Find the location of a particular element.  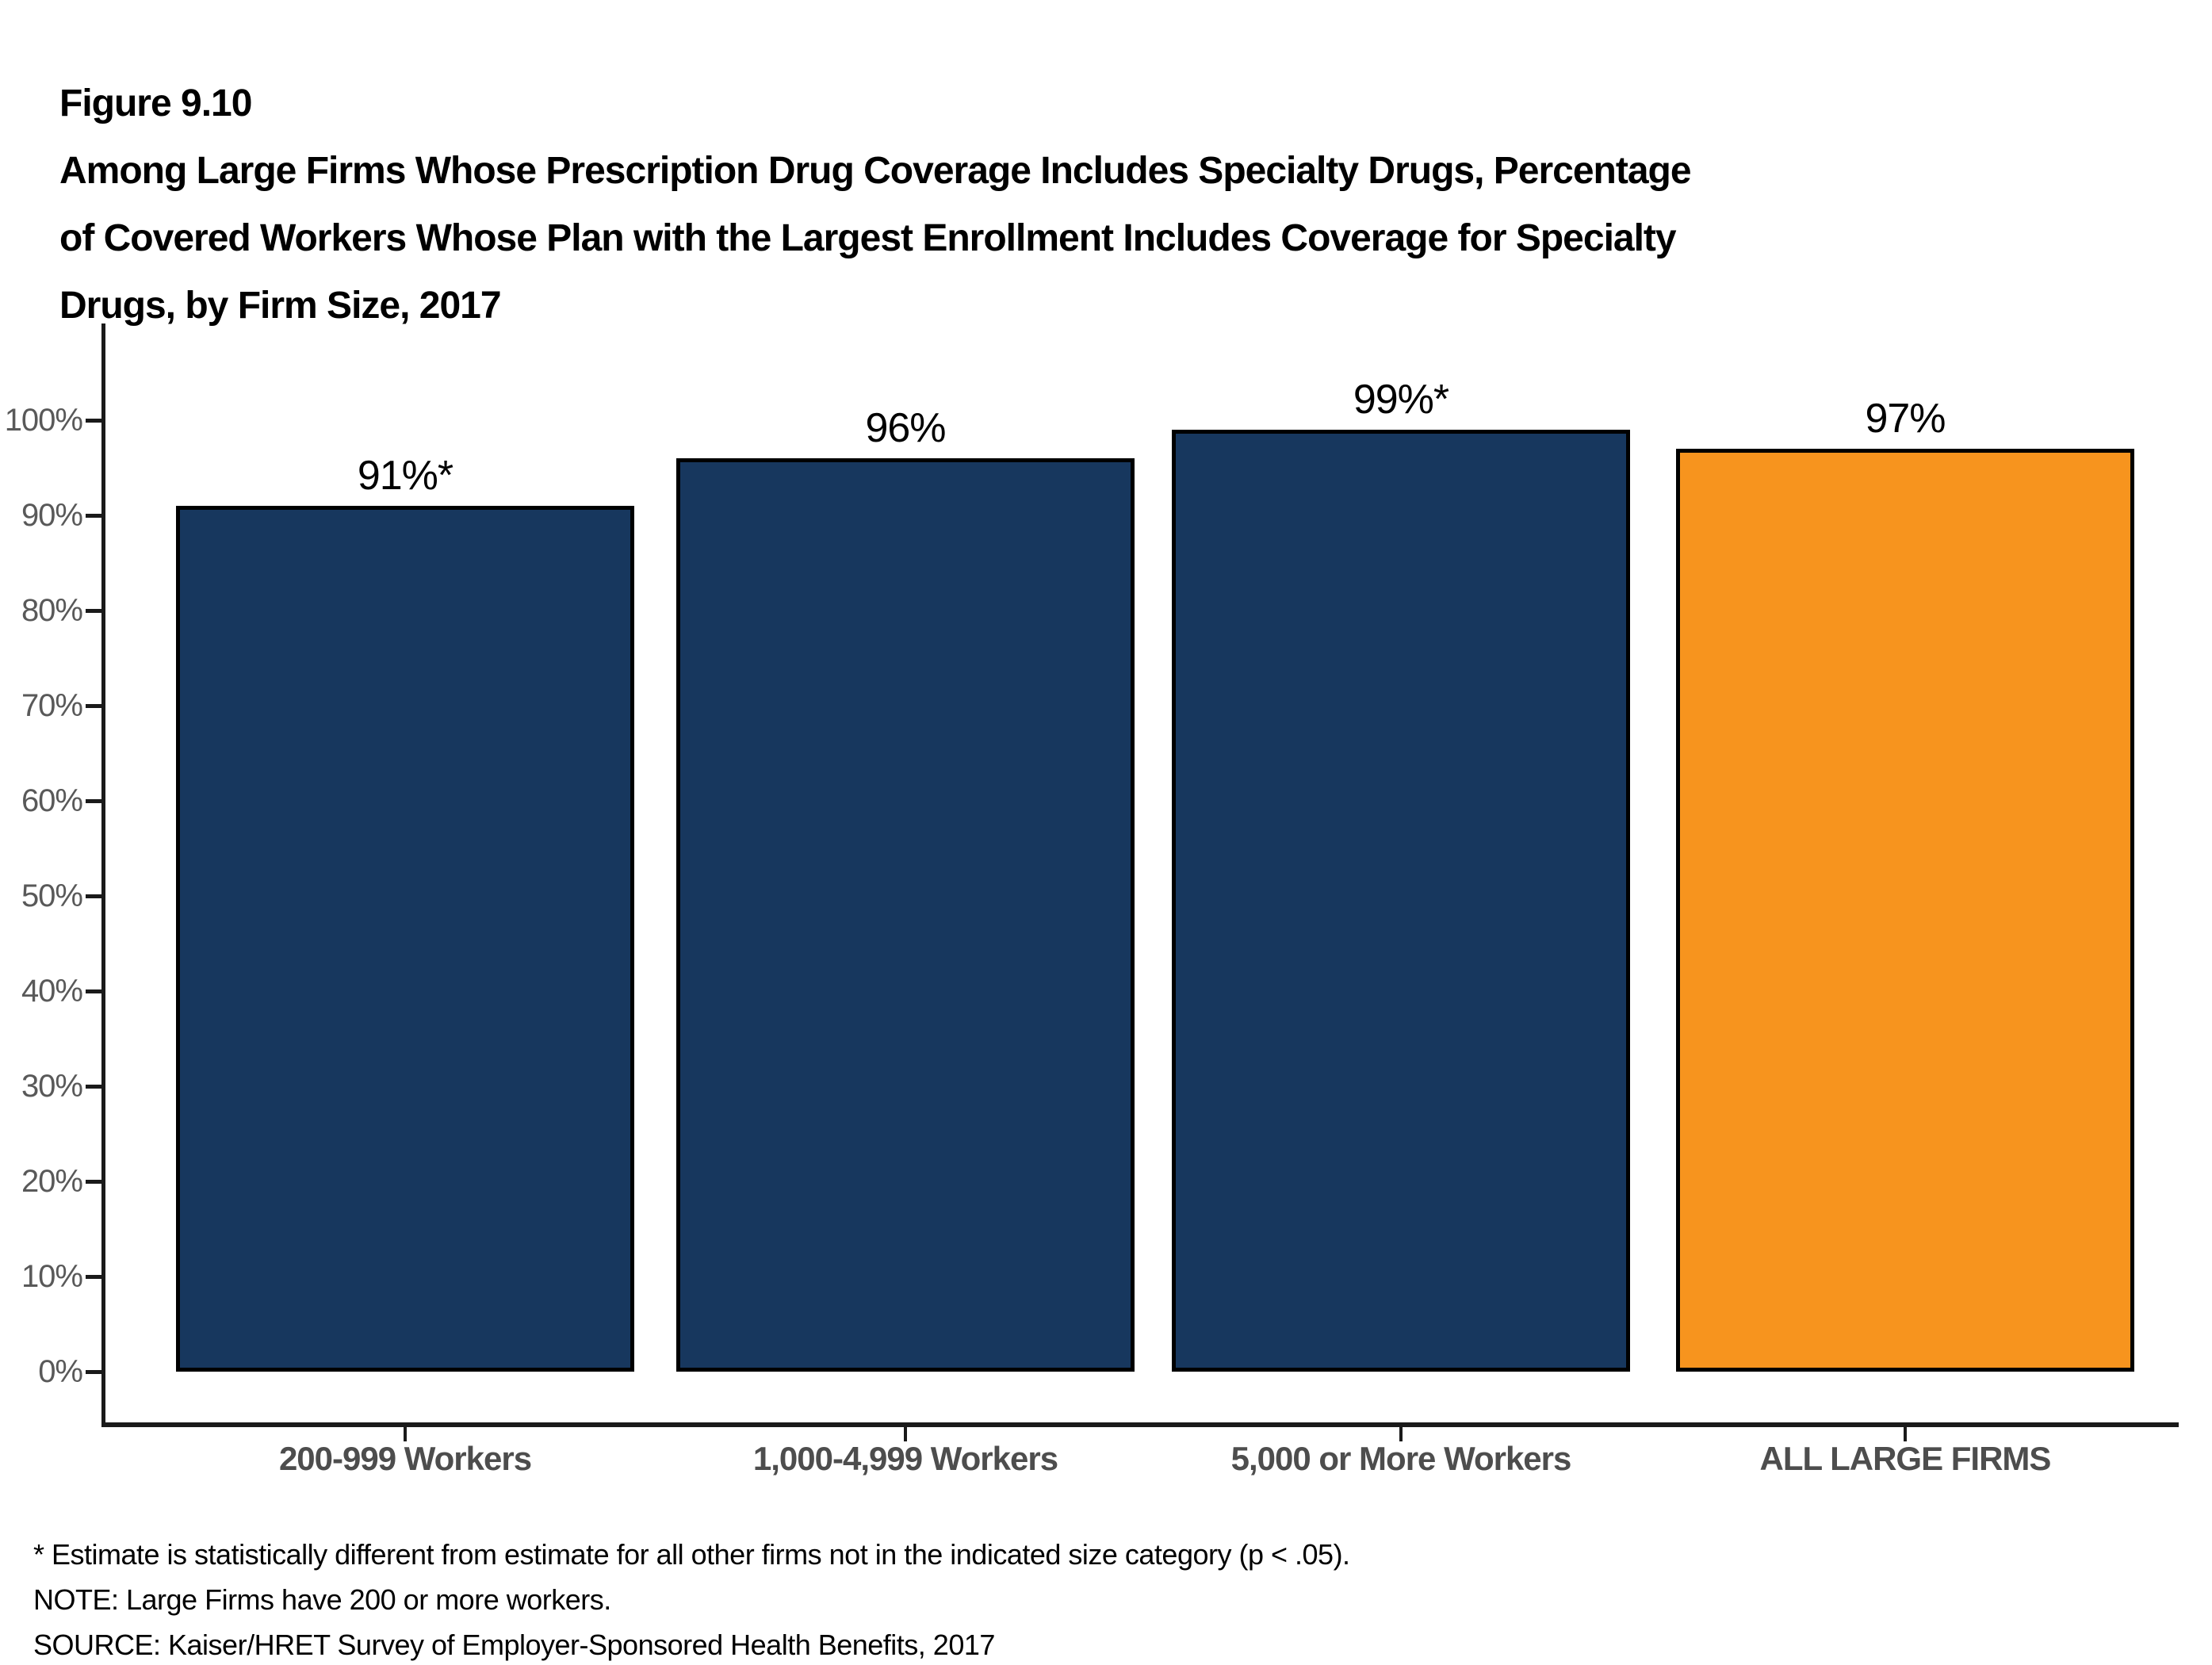

y-tick-label: 70% is located at coordinates (52, 705).